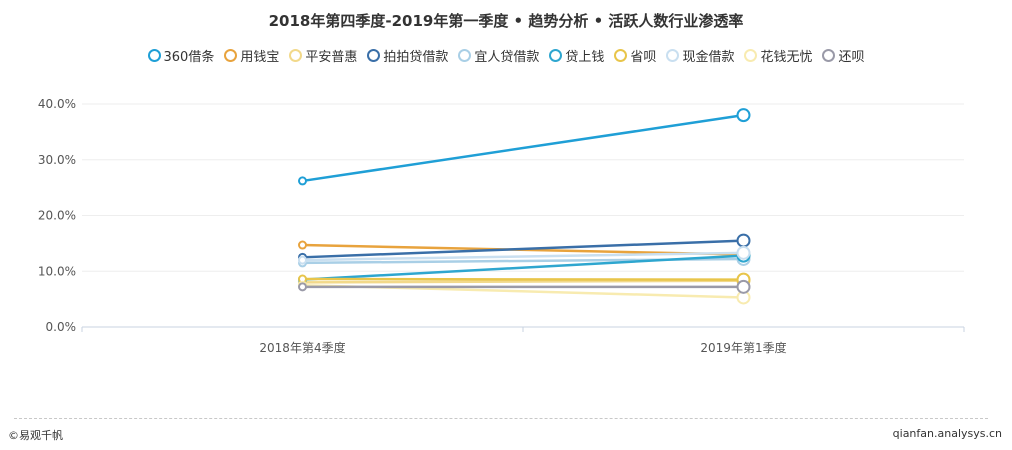  I want to click on legend-label: 宜人贷借款, so click(507, 57).